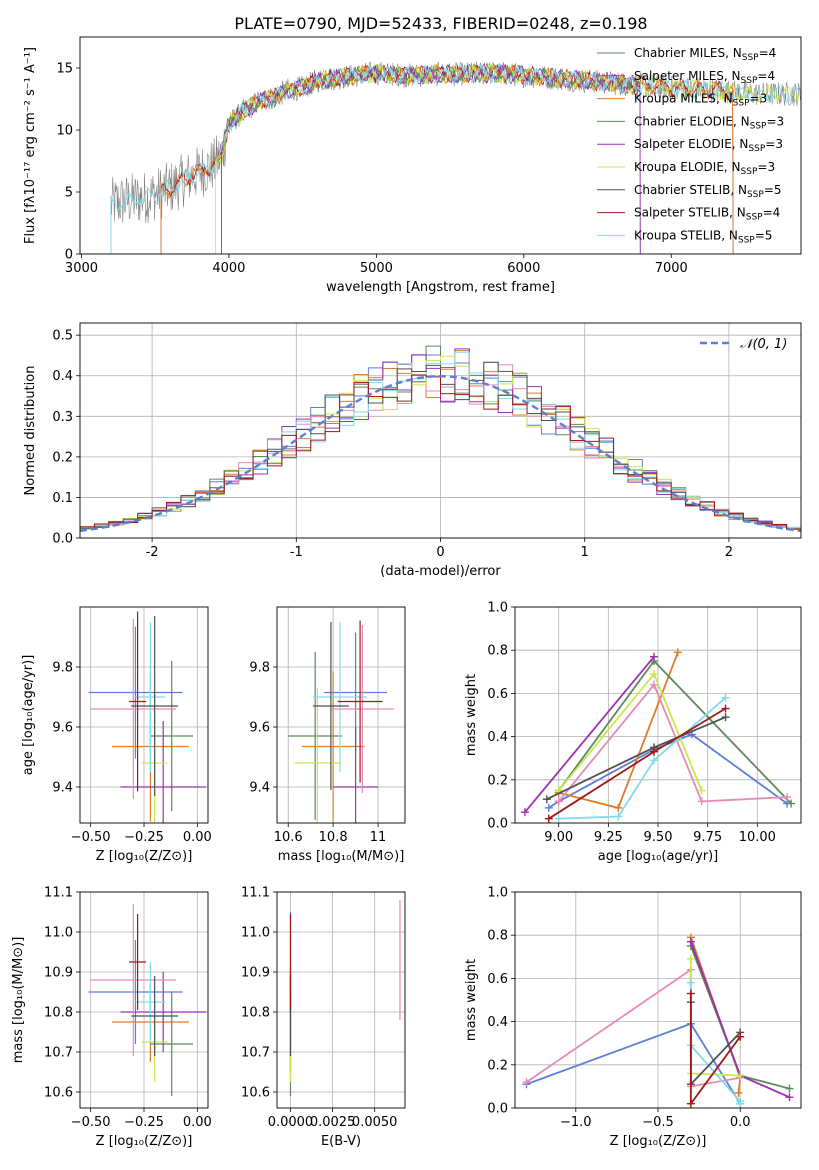  I want to click on x-tick-label: -2, so click(152, 552).